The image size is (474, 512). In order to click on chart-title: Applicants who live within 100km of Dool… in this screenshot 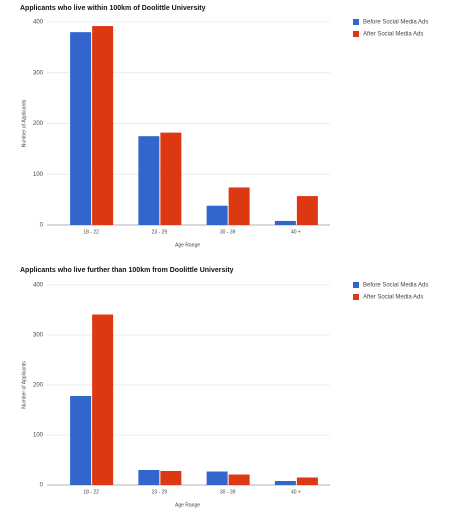, I will do `click(113, 8)`.